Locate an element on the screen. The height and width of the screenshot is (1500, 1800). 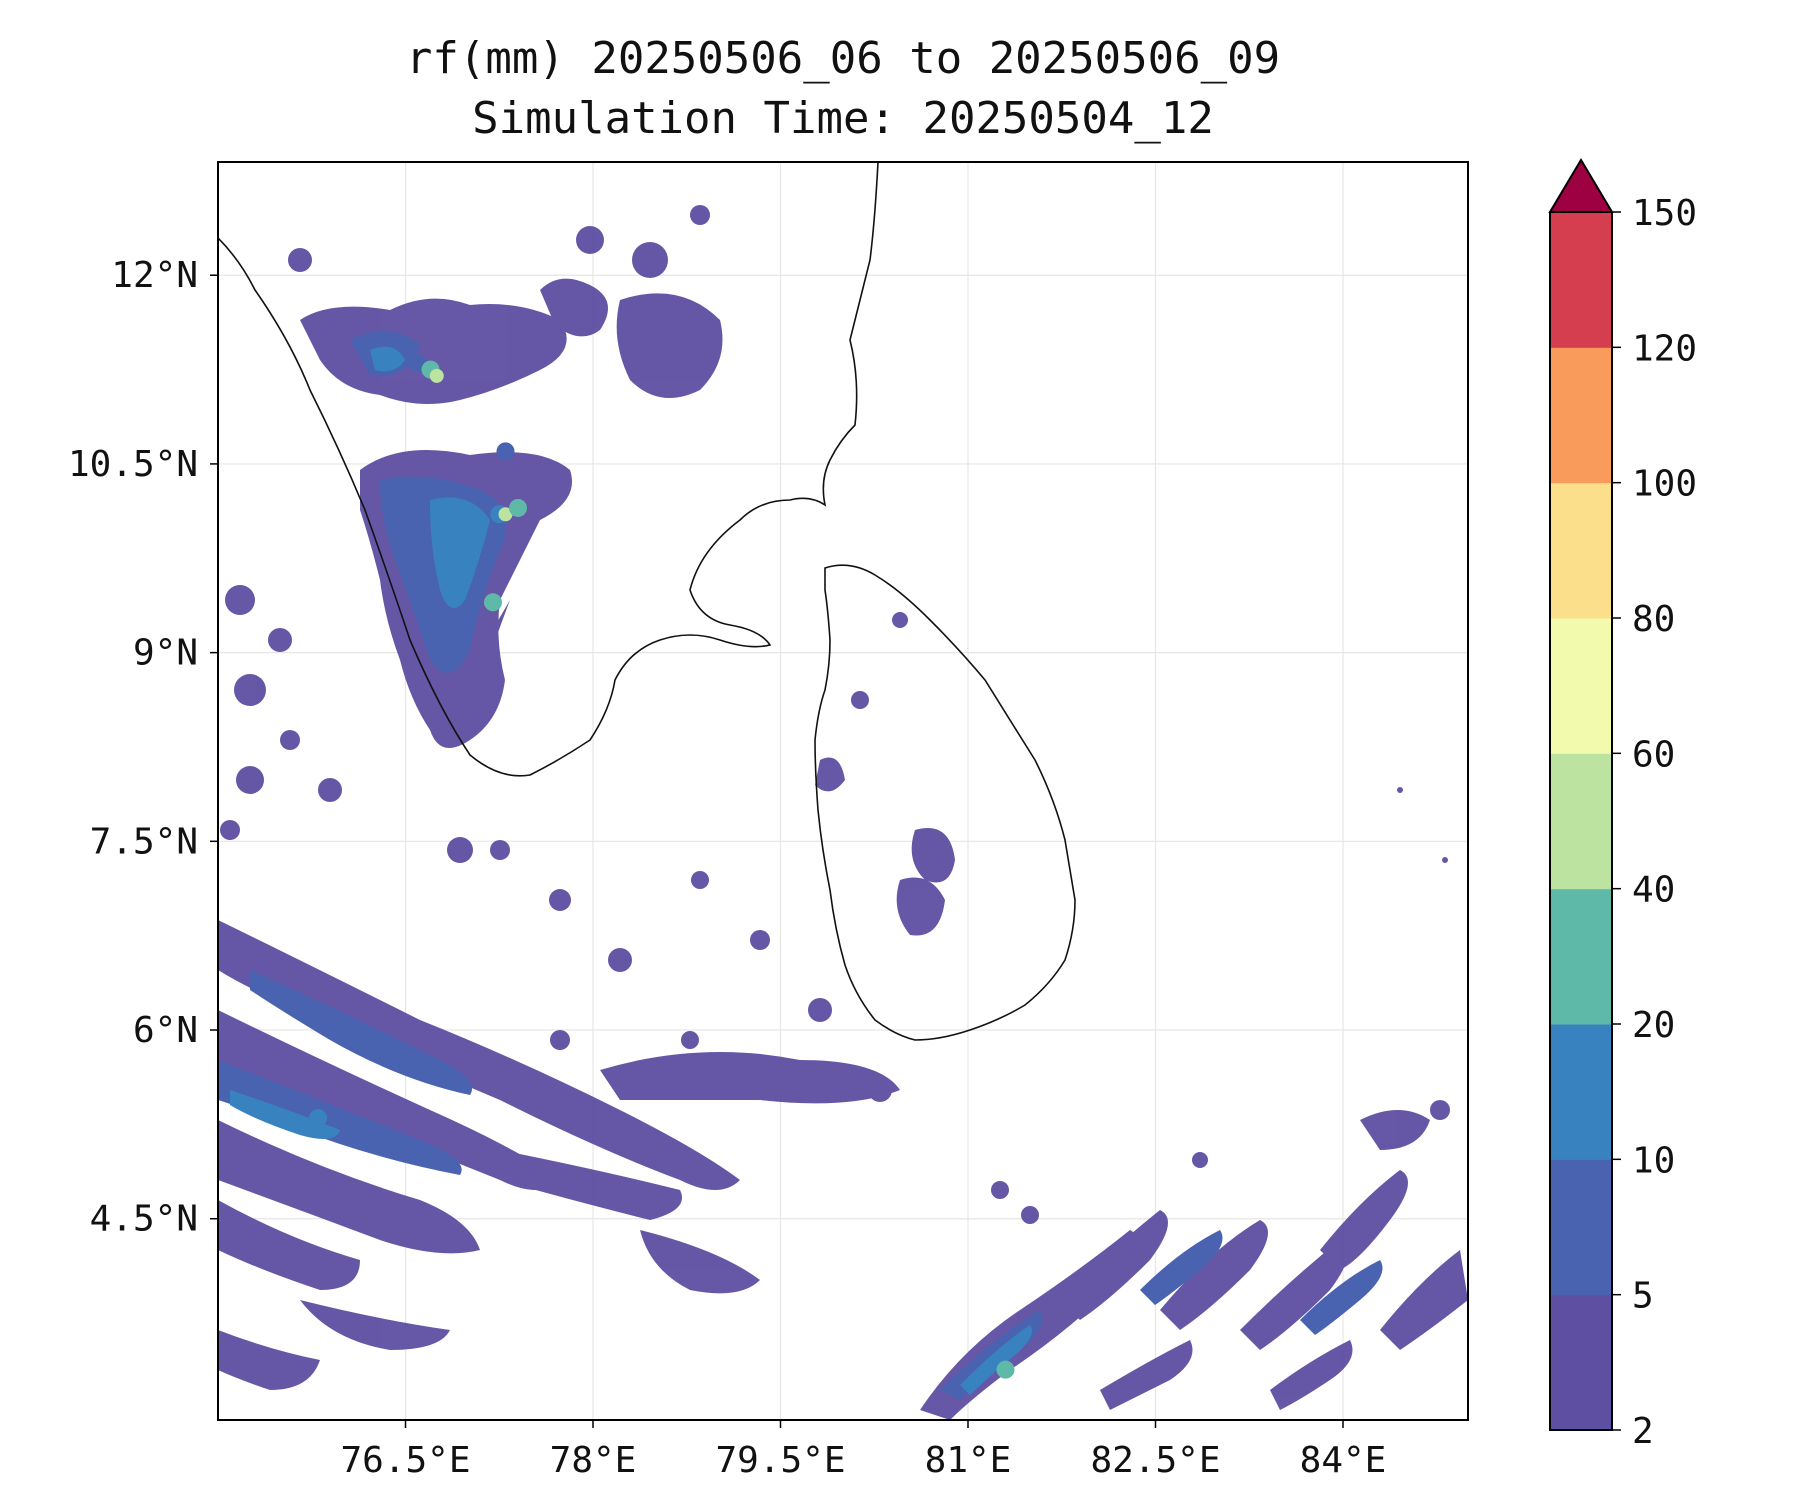
colorbar-frame is located at coordinates (1581, 821).